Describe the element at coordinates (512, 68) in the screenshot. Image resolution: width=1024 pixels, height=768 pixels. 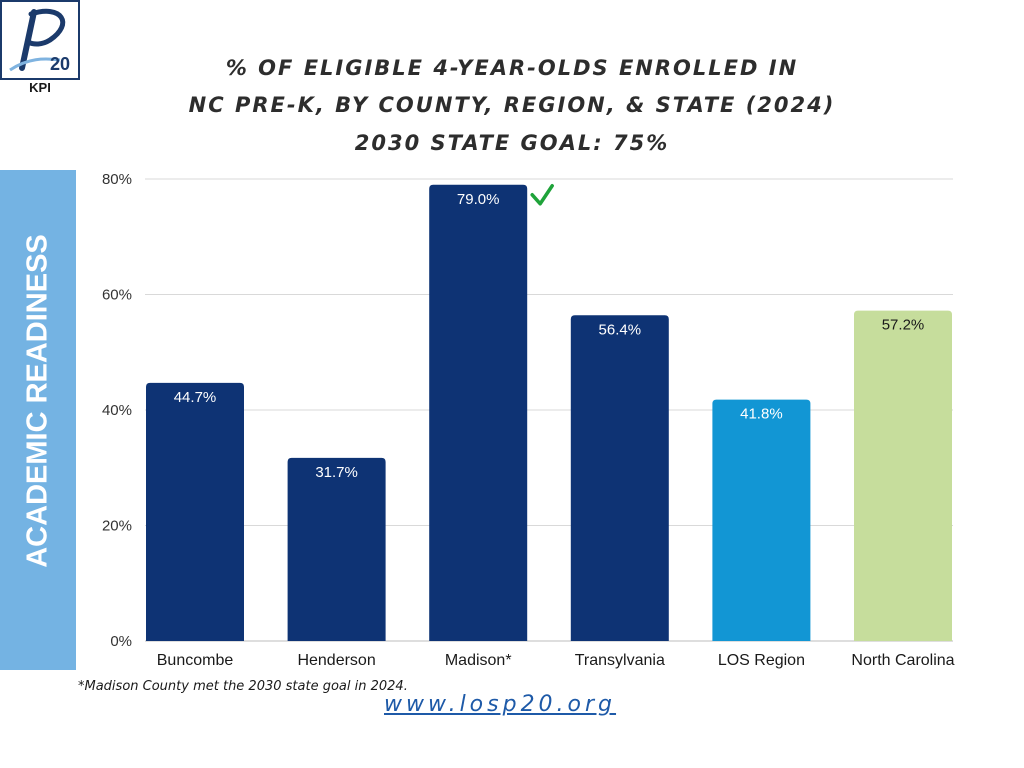
I see `chart-title-line-1: % OF ELIGIBLE 4-YEAR-OLDS ENROLLED IN` at that location.